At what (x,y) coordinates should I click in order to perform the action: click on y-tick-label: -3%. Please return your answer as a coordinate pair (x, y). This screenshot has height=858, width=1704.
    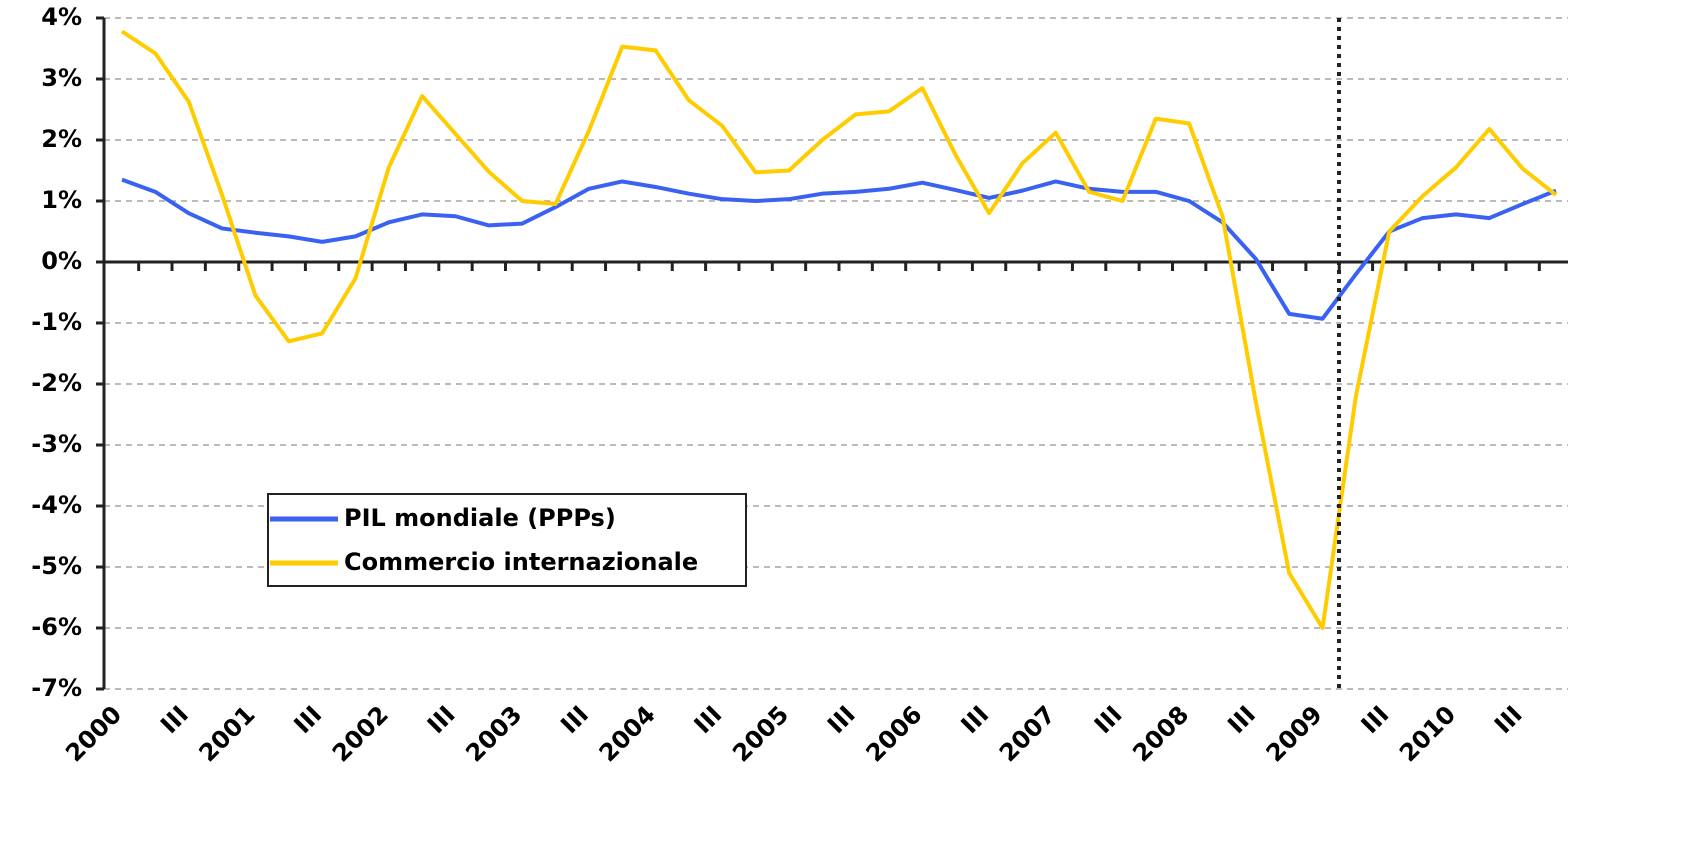
    Looking at the image, I should click on (56, 444).